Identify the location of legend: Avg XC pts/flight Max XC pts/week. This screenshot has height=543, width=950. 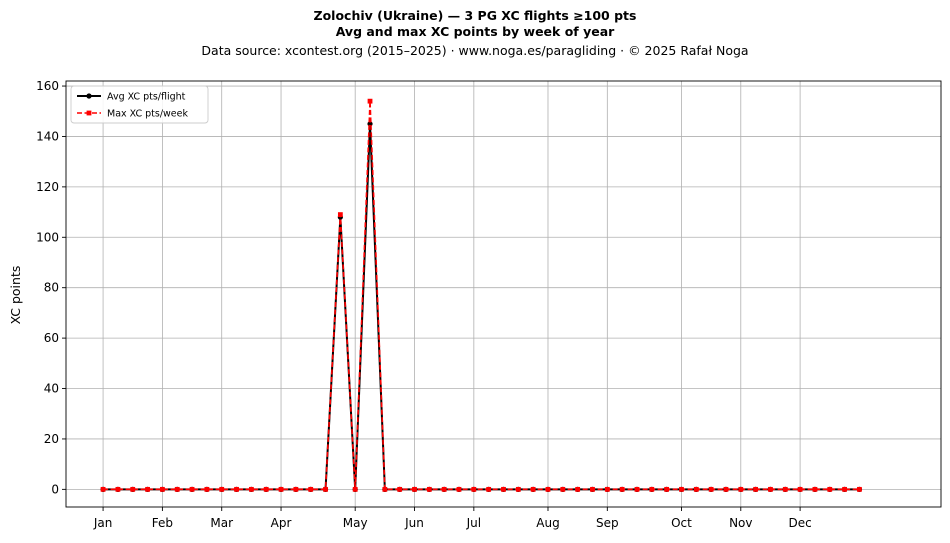
(139, 104).